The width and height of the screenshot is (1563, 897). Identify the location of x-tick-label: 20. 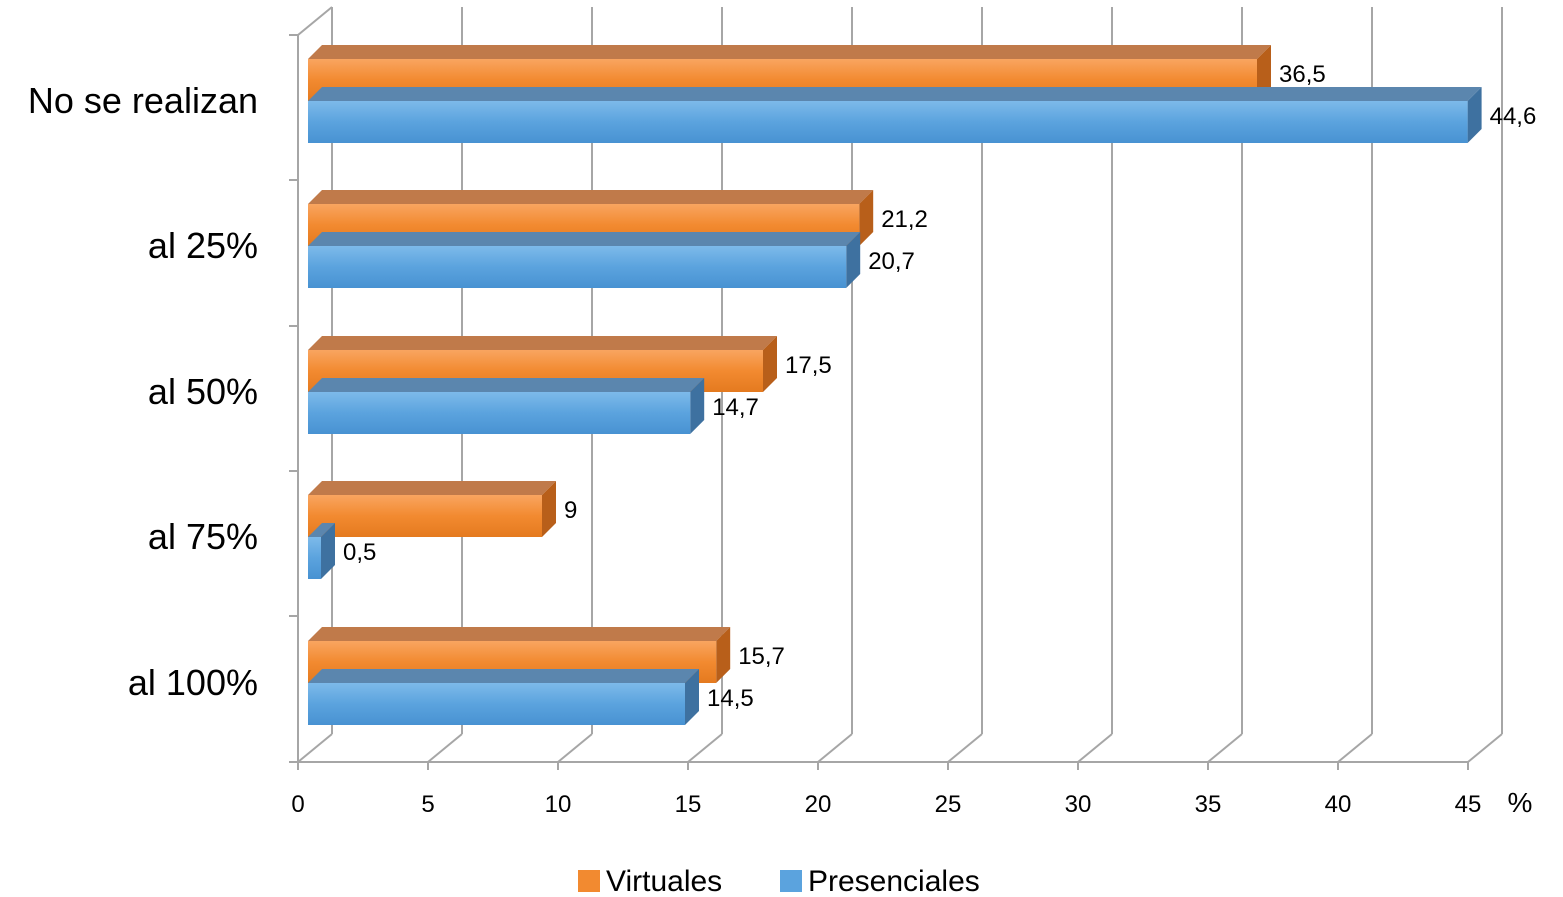
(818, 804).